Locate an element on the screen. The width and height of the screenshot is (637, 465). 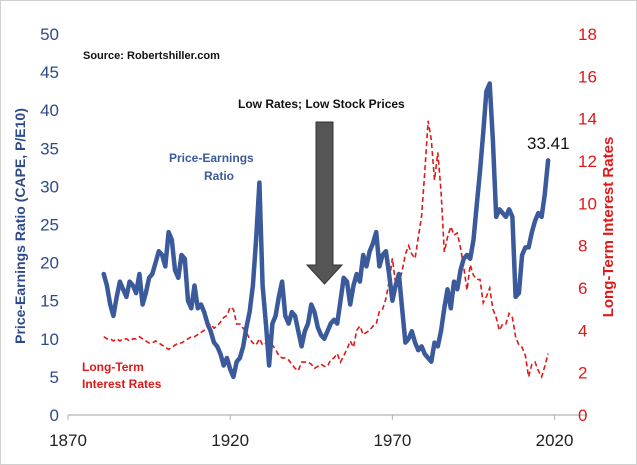
left-tick-label: 20 is located at coordinates (49, 263).